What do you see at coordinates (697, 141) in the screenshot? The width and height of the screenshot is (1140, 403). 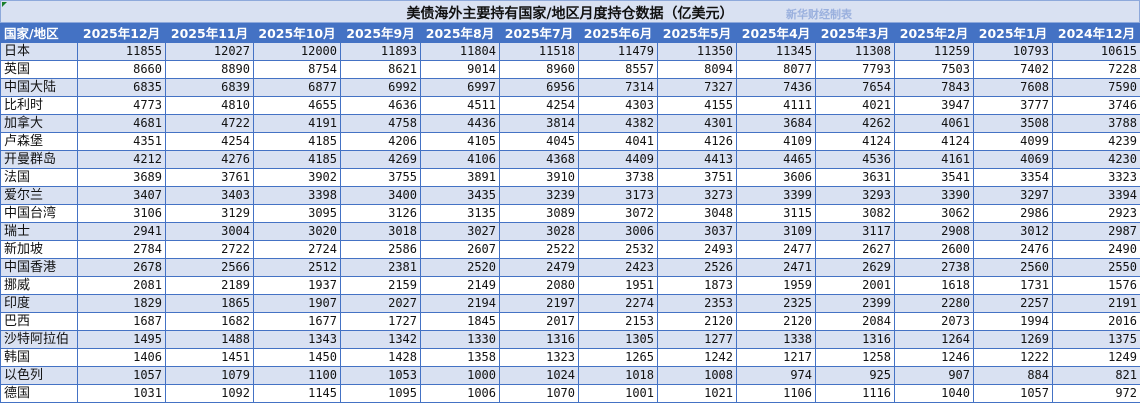 I see `value-cell: 4126` at bounding box center [697, 141].